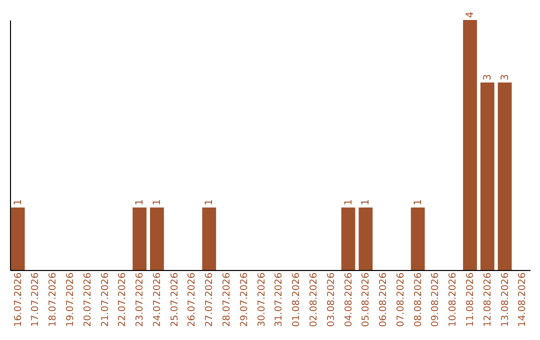 This screenshot has height=340, width=540. Describe the element at coordinates (470, 15) in the screenshot. I see `data-label: 4` at that location.